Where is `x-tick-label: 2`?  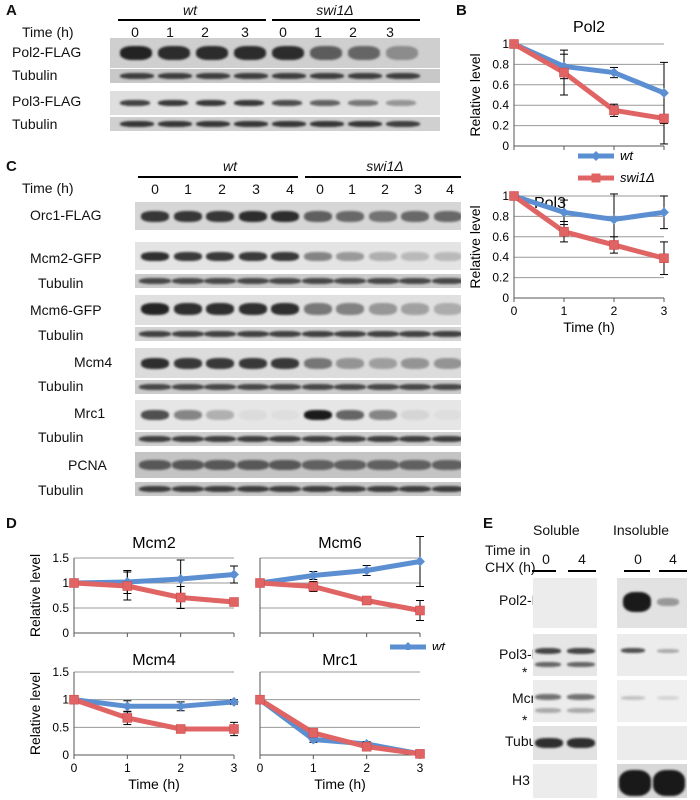
x-tick-label: 2 is located at coordinates (180, 768).